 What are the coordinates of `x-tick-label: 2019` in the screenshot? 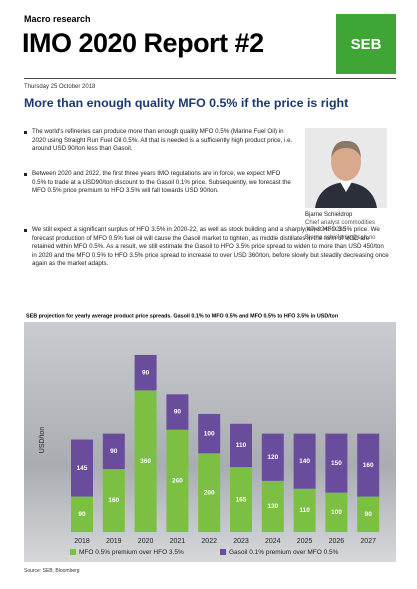 It's located at (114, 541).